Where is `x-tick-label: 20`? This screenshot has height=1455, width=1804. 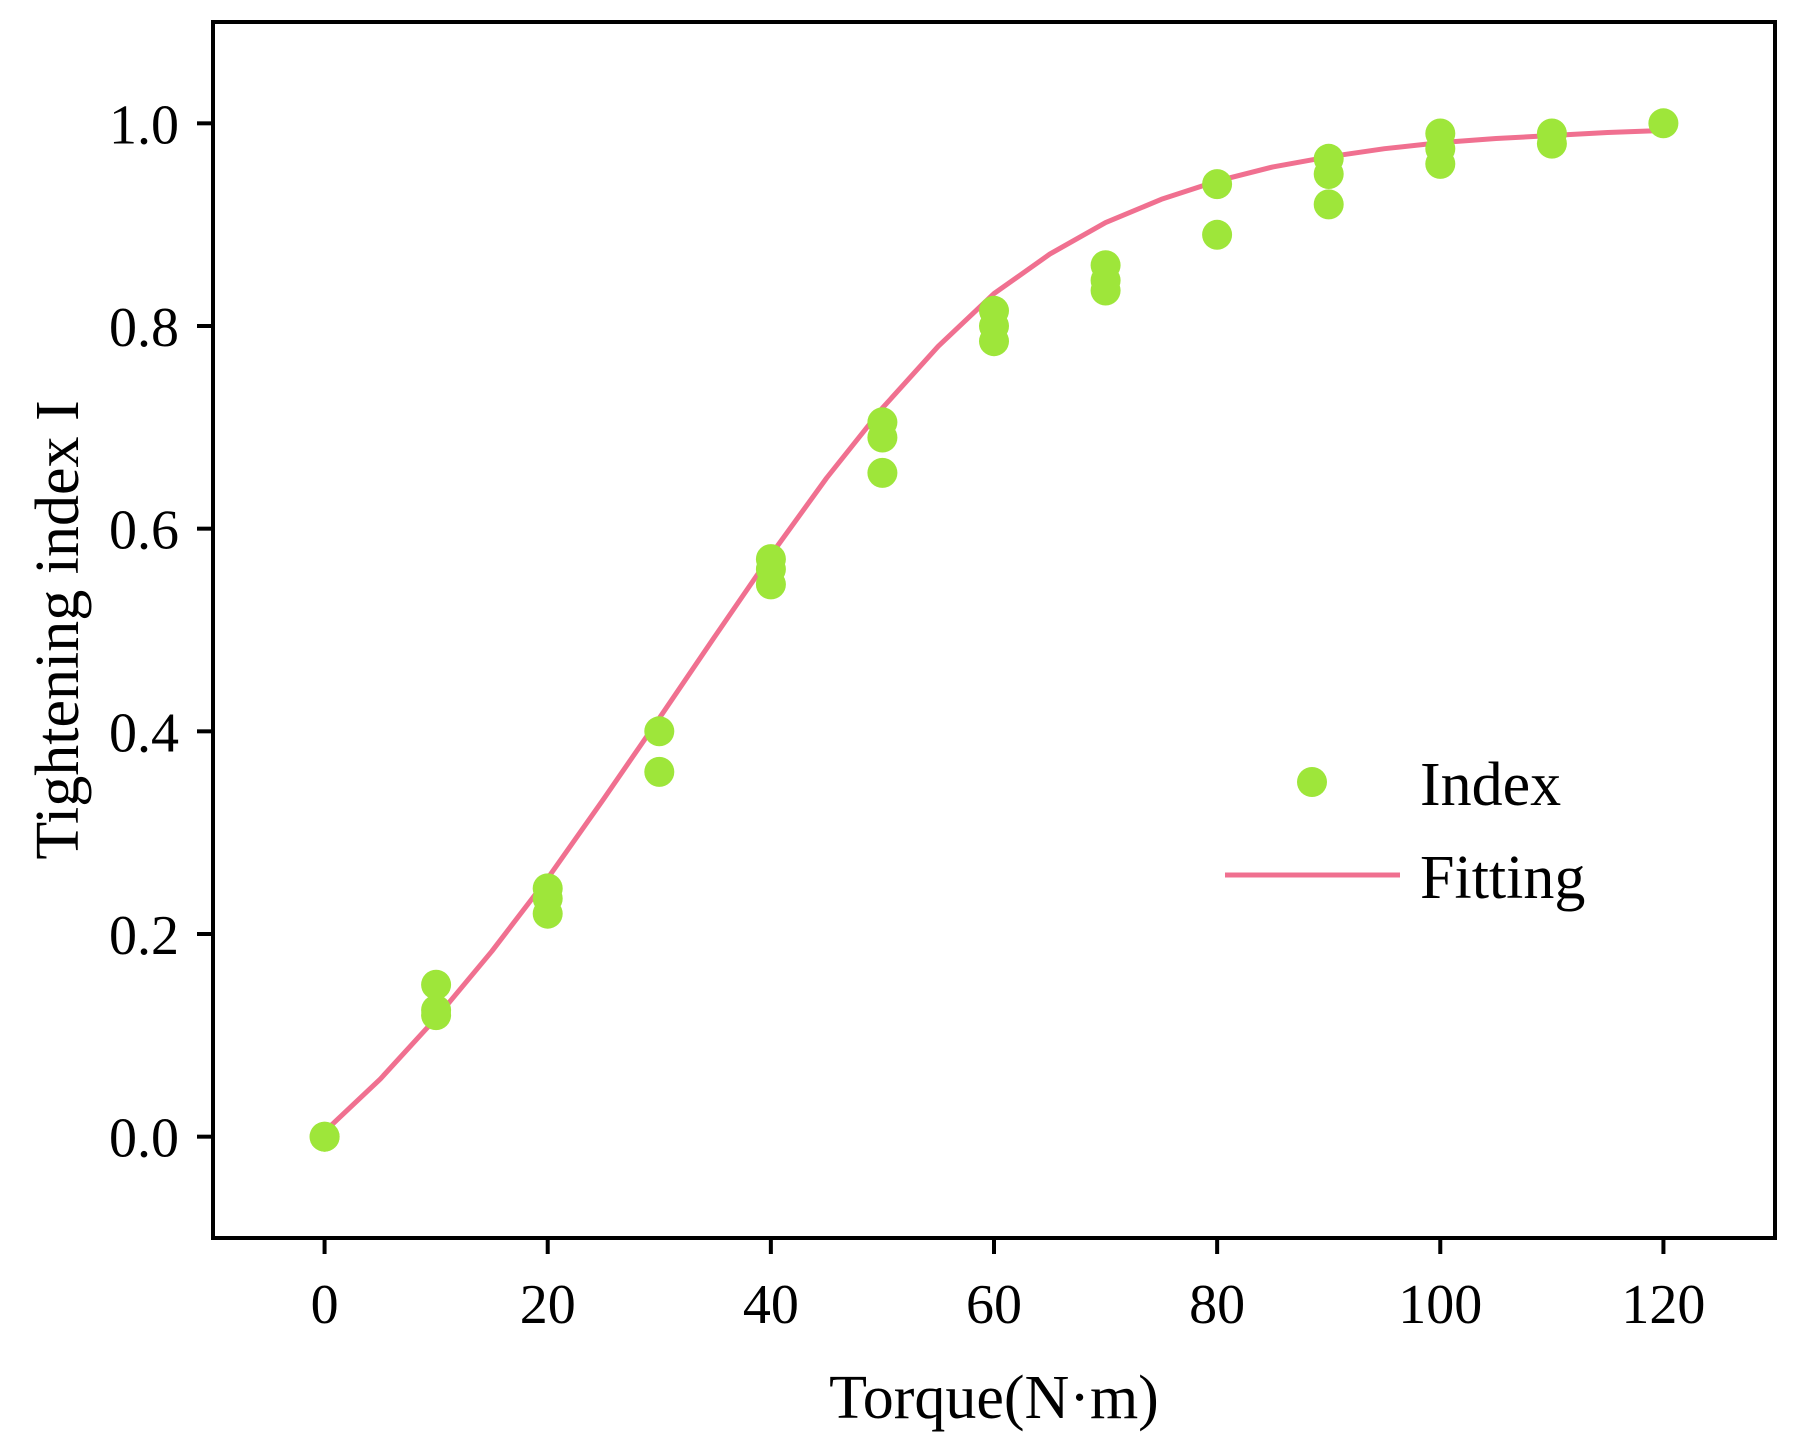
x-tick-label: 20 is located at coordinates (548, 1305).